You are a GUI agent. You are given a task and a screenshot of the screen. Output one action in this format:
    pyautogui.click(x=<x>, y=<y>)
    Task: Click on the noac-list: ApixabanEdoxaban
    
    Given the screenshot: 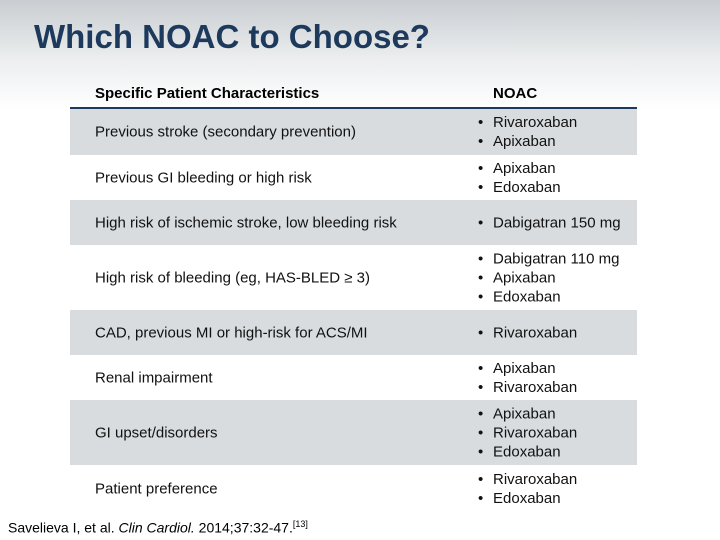 What is the action you would take?
    pyautogui.click(x=519, y=178)
    